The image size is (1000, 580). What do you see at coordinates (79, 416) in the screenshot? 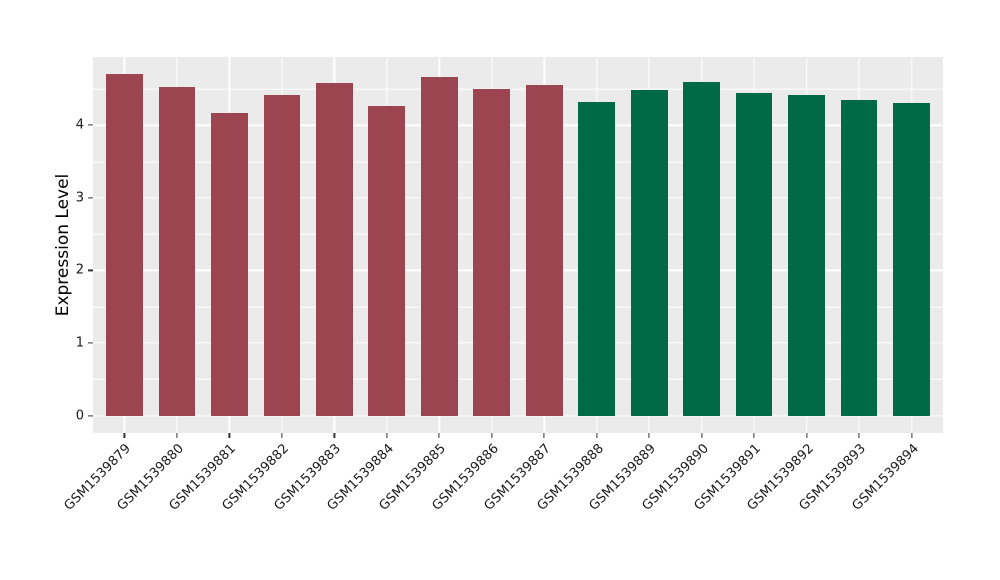
I see `y-tick-label: 0` at bounding box center [79, 416].